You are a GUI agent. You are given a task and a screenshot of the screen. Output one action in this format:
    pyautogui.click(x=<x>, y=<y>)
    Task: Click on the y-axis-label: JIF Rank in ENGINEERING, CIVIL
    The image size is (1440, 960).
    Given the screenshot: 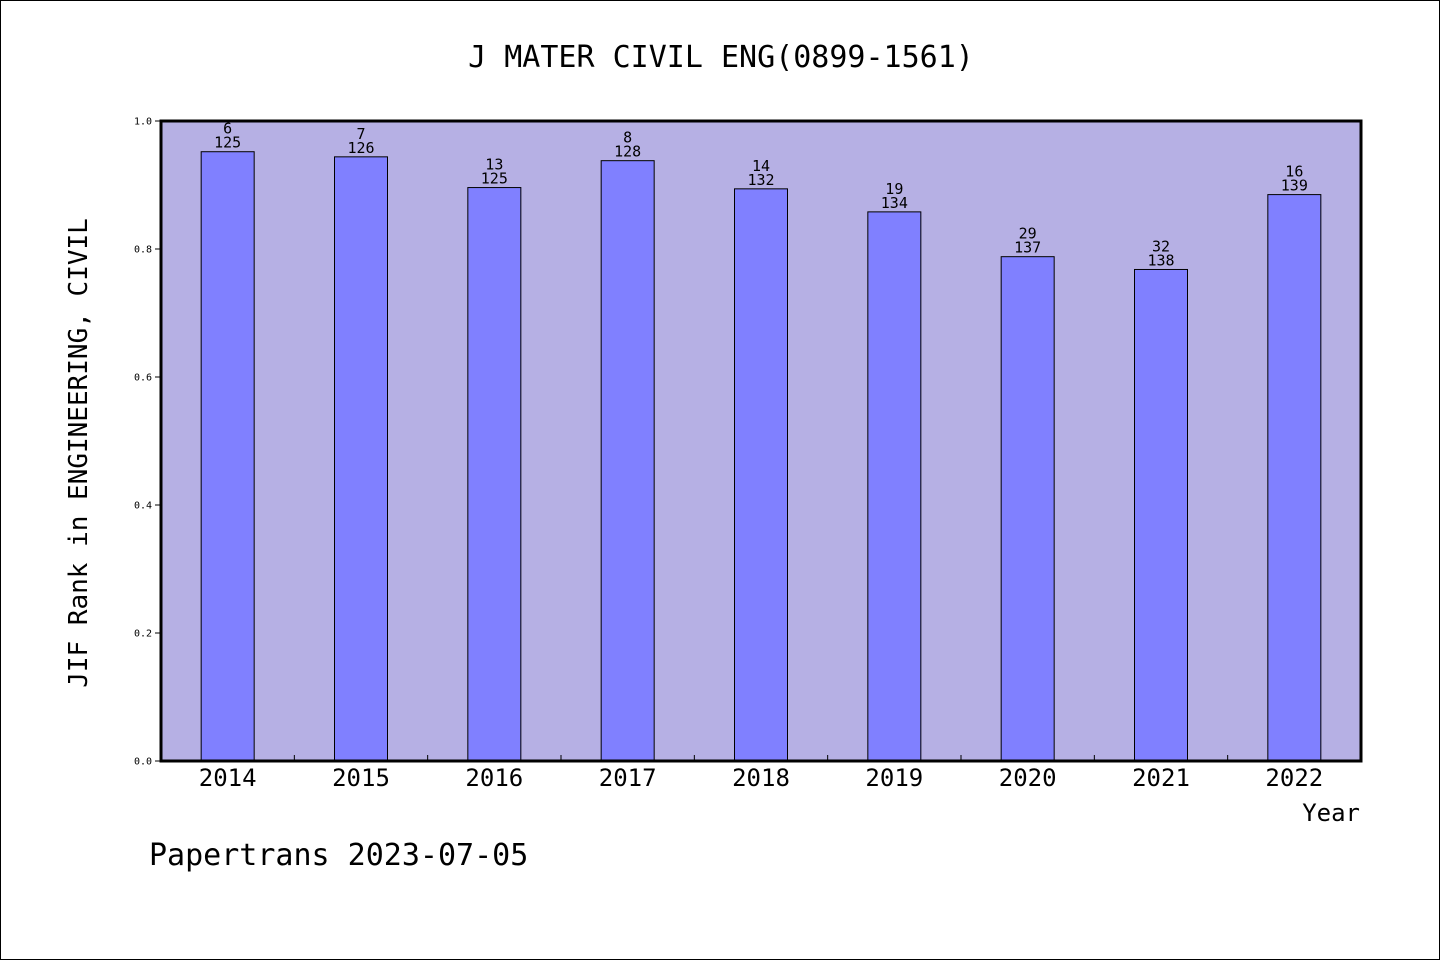 What is the action you would take?
    pyautogui.click(x=79, y=453)
    